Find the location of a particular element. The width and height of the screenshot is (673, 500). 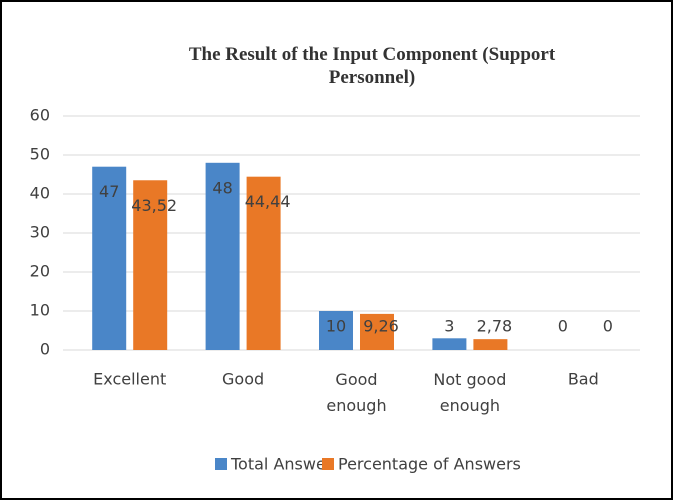

y-tick-label: 50 is located at coordinates (40, 154).